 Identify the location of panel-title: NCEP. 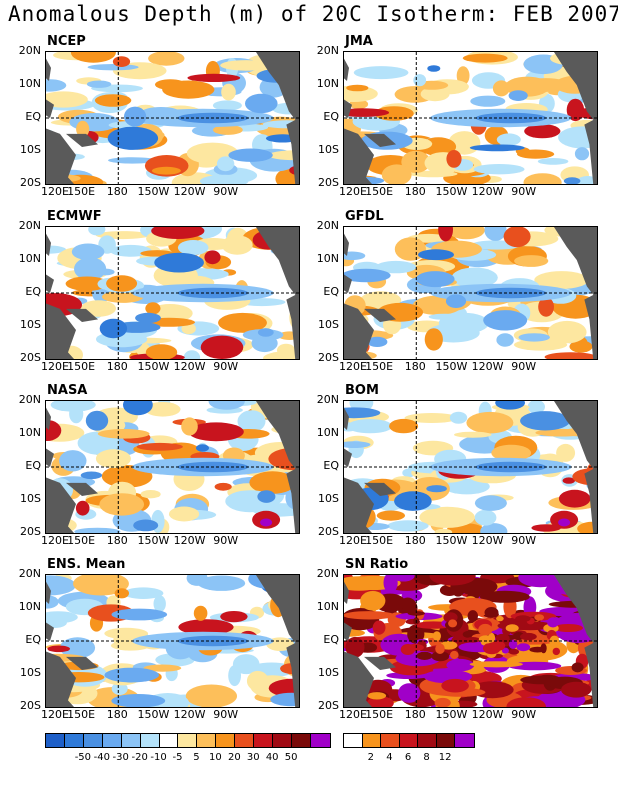
(66, 41).